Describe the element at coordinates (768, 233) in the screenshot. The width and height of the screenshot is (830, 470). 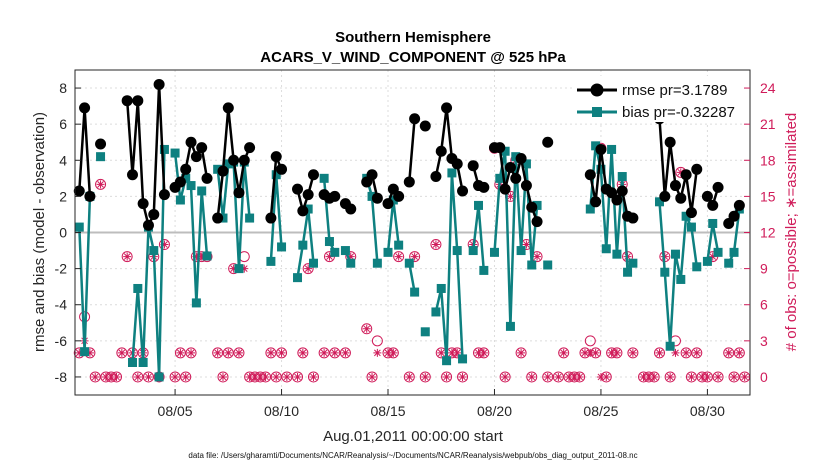
I see `y-right-tick-label: 12` at that location.